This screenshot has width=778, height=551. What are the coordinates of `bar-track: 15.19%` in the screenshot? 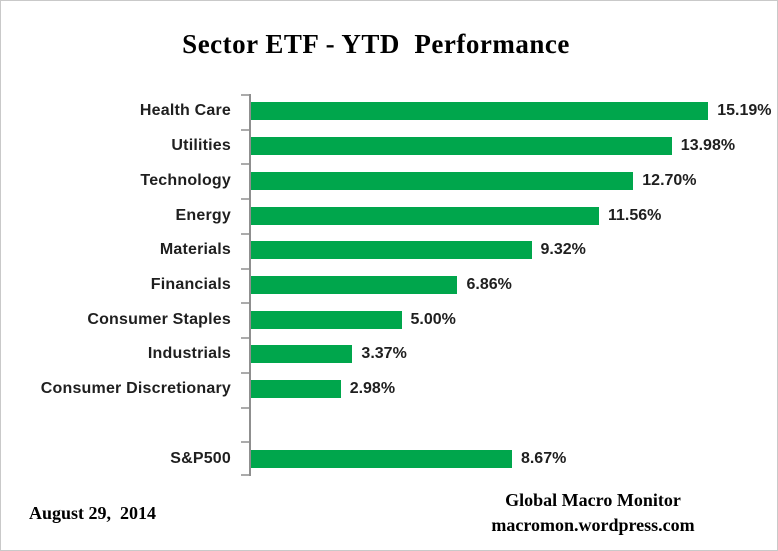 It's located at (514, 111).